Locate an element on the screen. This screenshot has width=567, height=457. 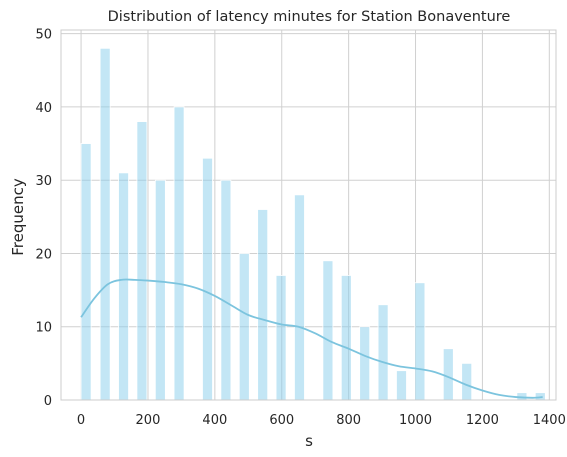
x-tick-label: 1400 is located at coordinates (549, 420).